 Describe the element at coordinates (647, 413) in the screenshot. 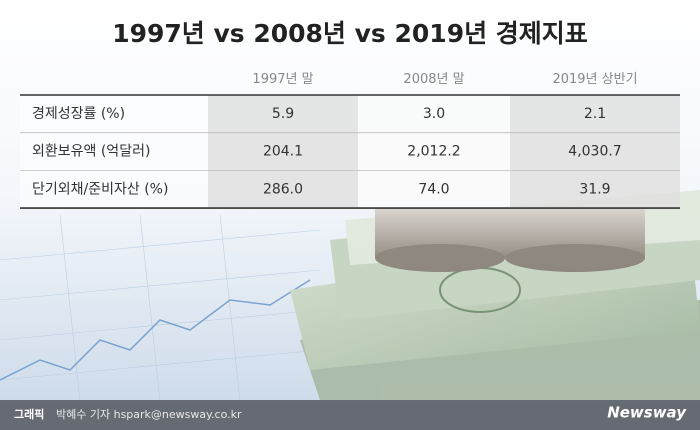

I see `logo: Newsway` at that location.